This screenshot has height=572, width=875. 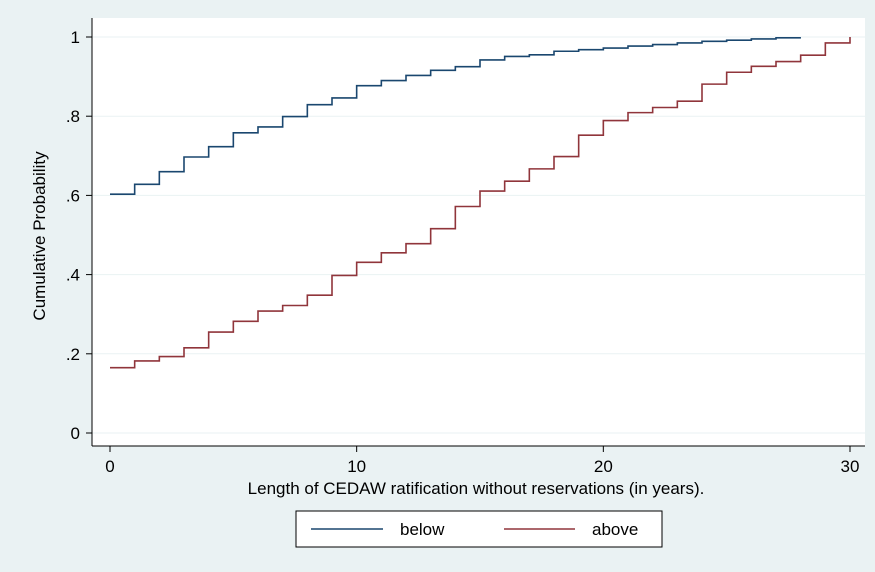 What do you see at coordinates (73, 195) in the screenshot?
I see `y-tick-label: .6` at bounding box center [73, 195].